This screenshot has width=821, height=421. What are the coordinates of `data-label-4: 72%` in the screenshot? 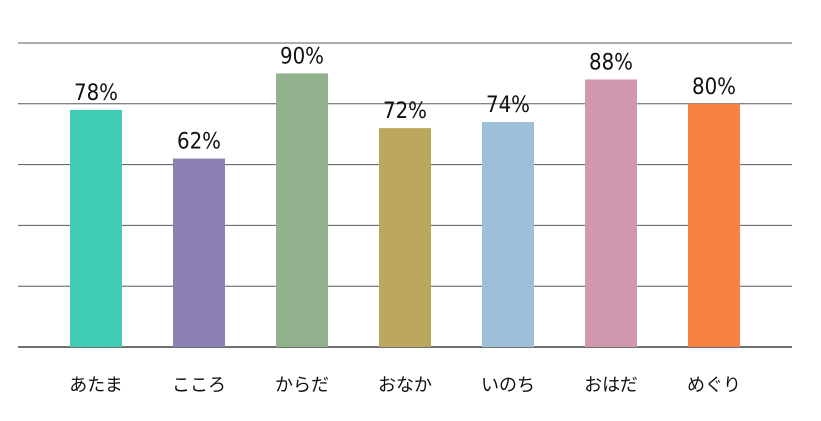 It's located at (405, 111).